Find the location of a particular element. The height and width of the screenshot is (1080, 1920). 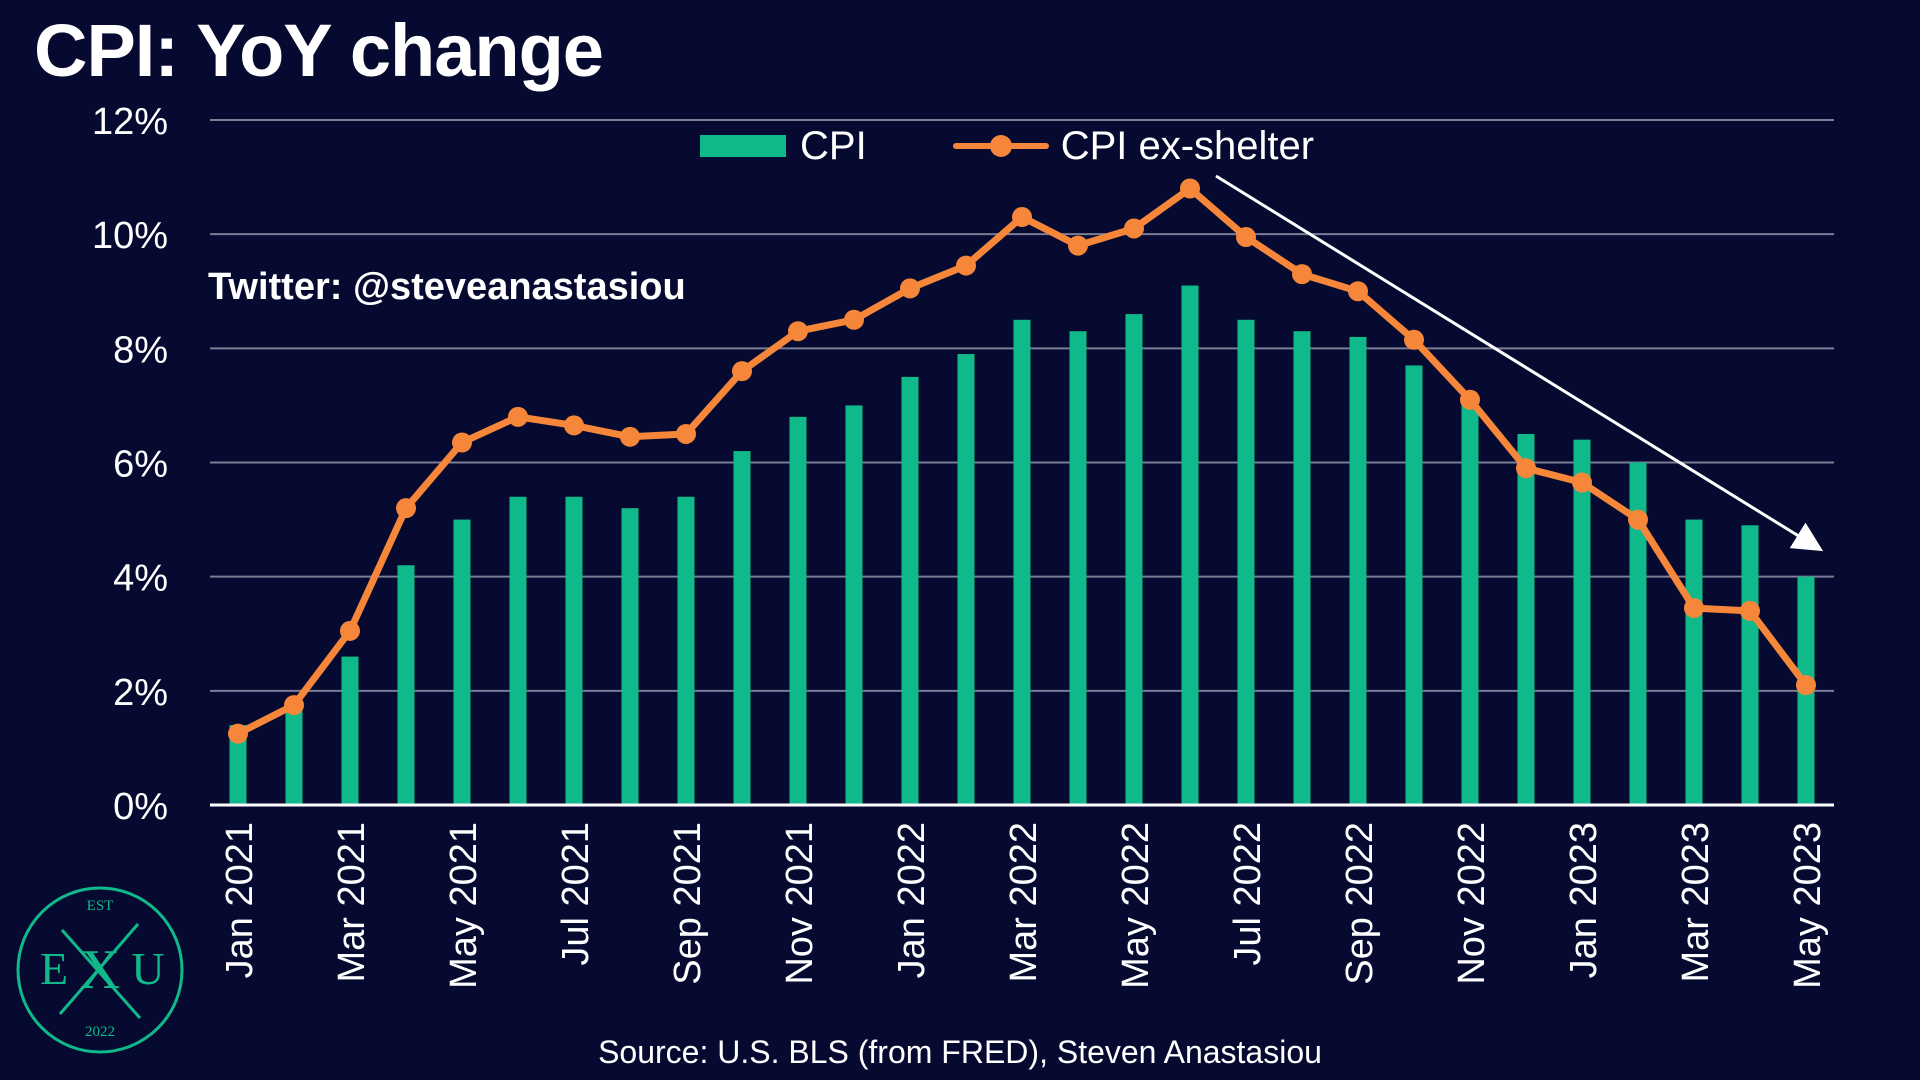

x-tick-label: Jul 2022 is located at coordinates (1248, 894).